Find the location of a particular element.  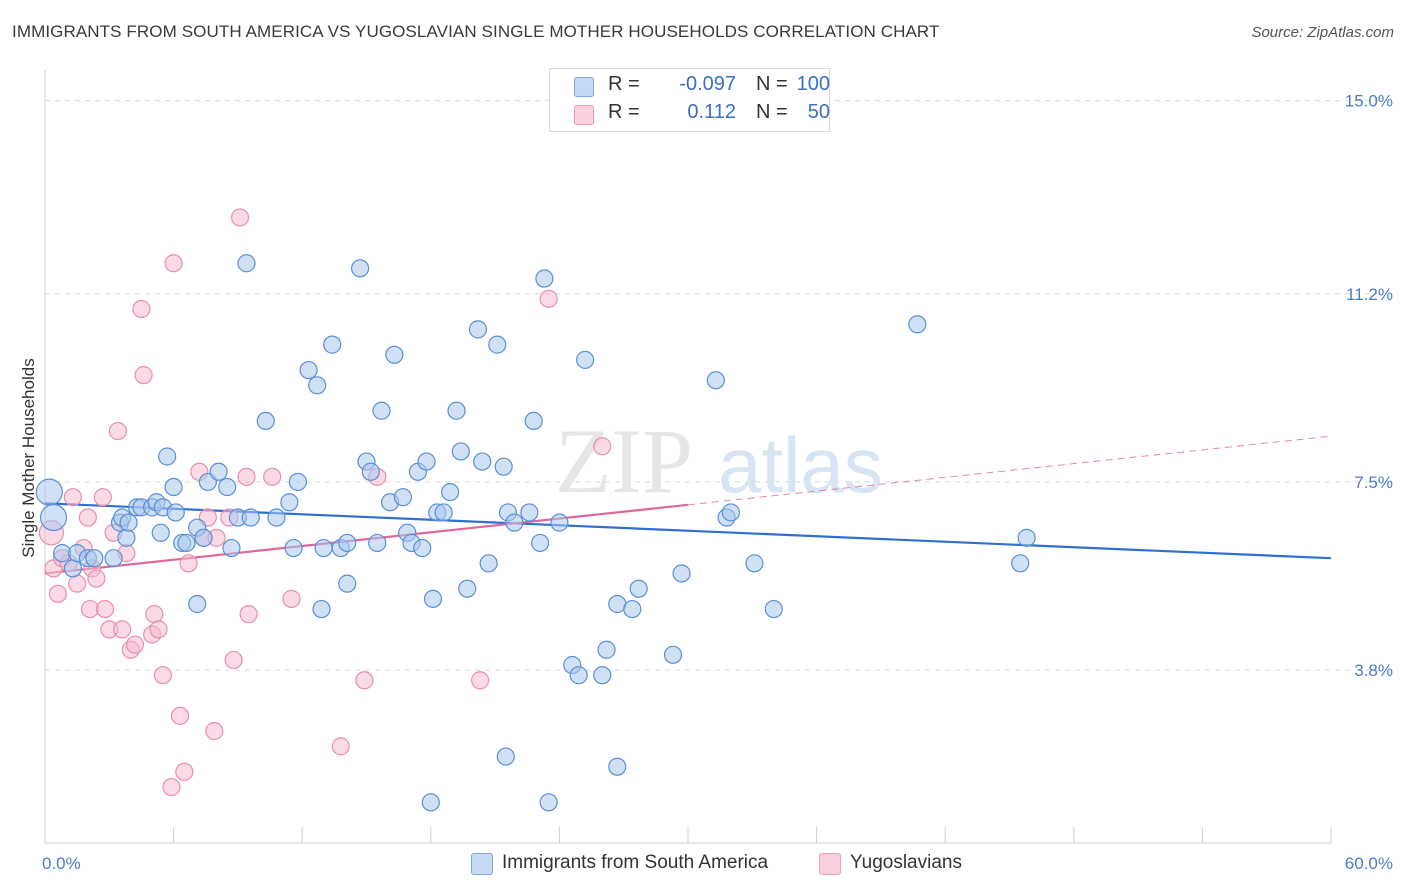

source-note: Source: ZipAtlas.com is located at coordinates (1322, 32).